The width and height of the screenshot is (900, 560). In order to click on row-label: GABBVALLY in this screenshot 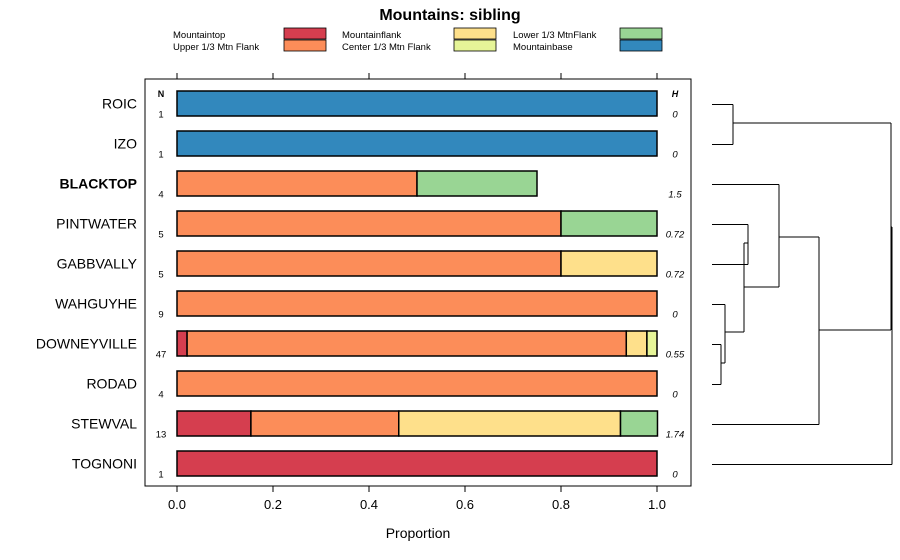, I will do `click(97, 264)`.